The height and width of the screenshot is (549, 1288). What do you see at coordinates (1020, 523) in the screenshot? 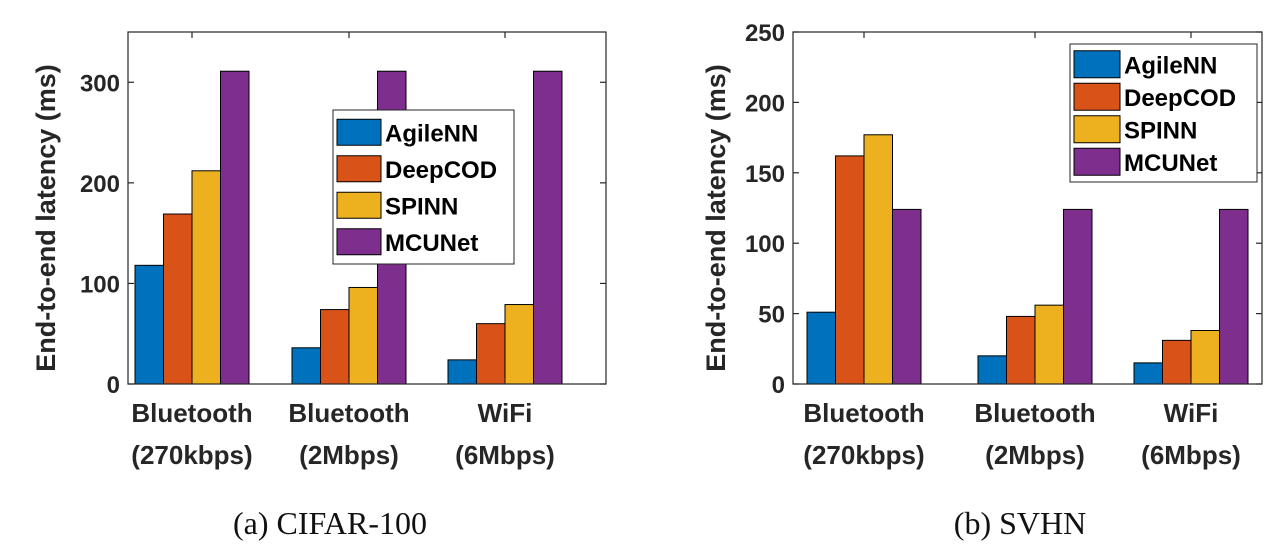
I see `subfigure-caption: (b) SVHN` at bounding box center [1020, 523].